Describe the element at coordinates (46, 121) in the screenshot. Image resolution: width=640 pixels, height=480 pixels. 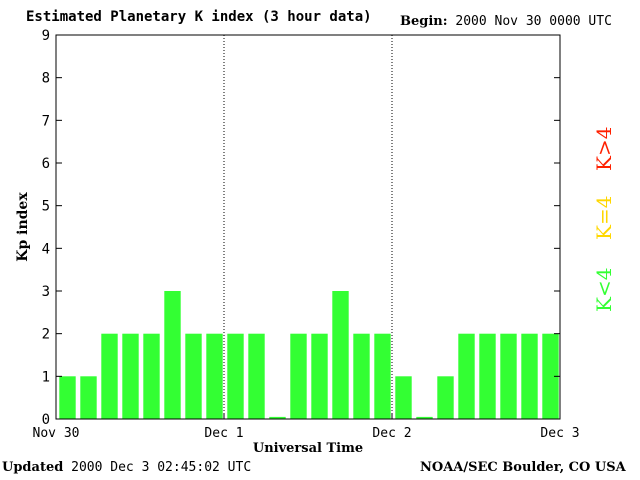
I see `y-tick-label: 7` at that location.